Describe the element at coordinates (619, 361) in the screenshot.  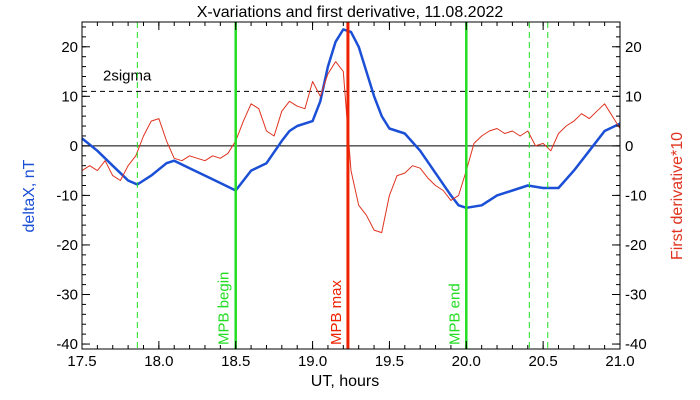
I see `x-tick-label-7: 21.0` at that location.